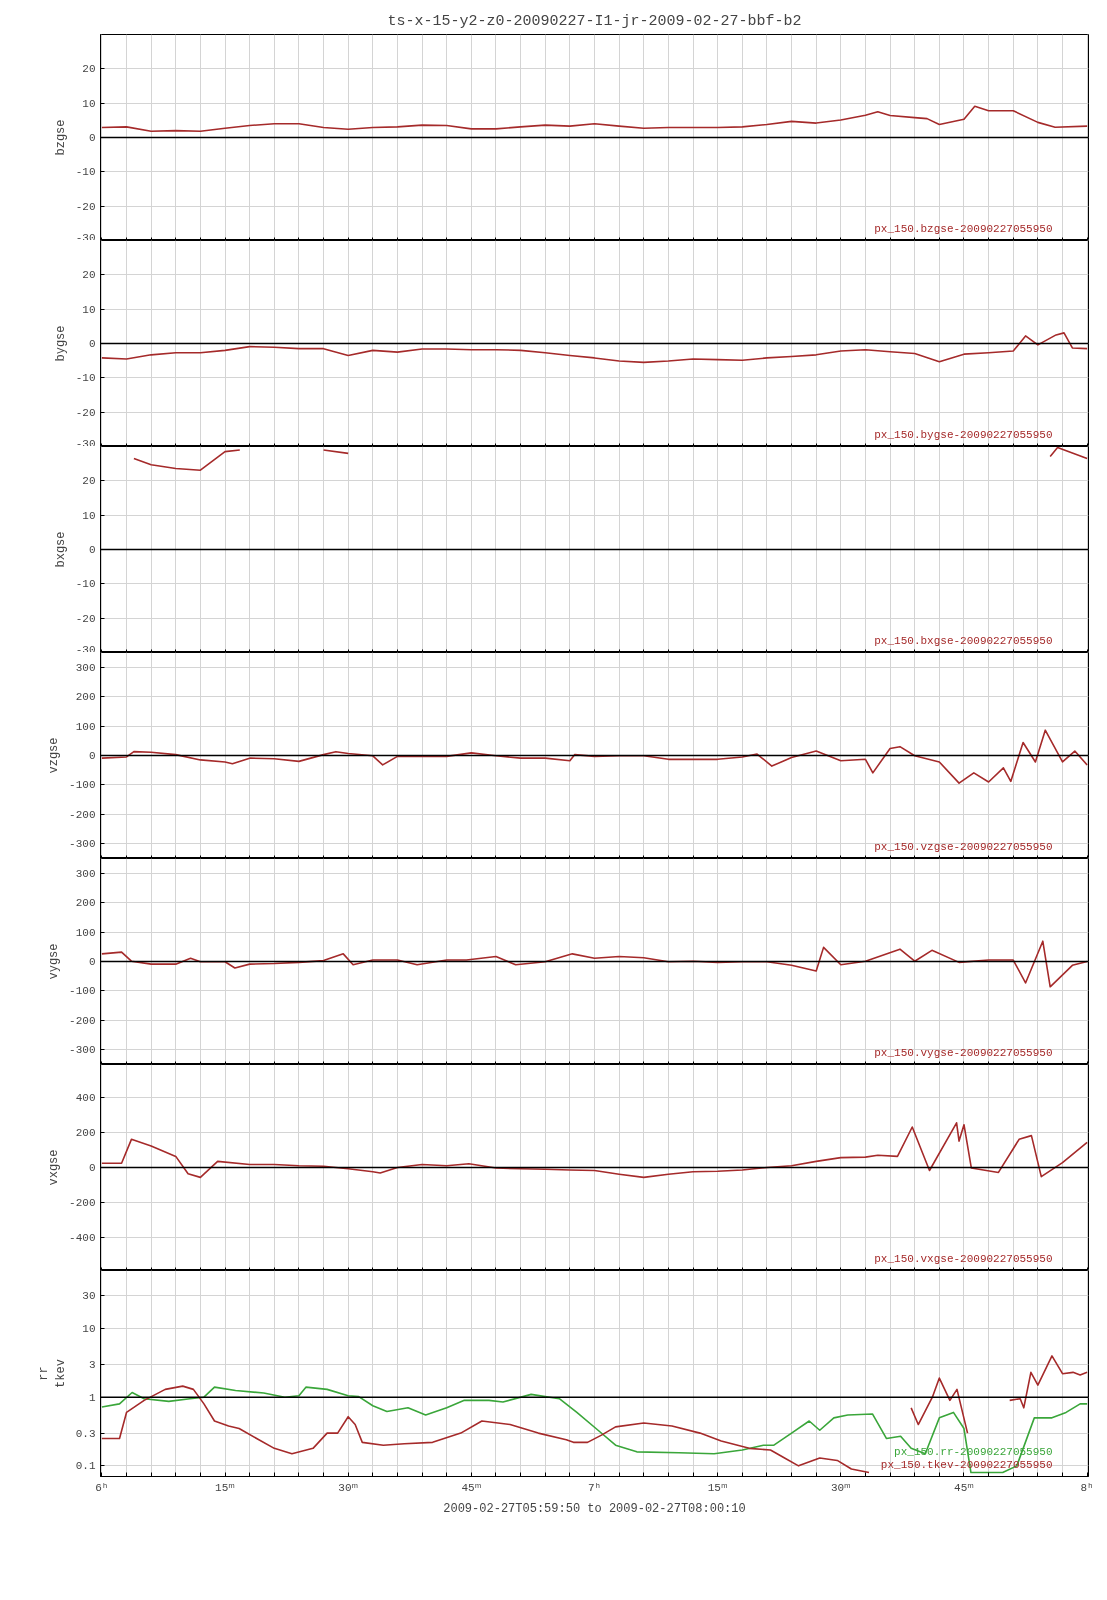  Describe the element at coordinates (89, 1296) in the screenshot. I see `y-tick-label: 30` at that location.